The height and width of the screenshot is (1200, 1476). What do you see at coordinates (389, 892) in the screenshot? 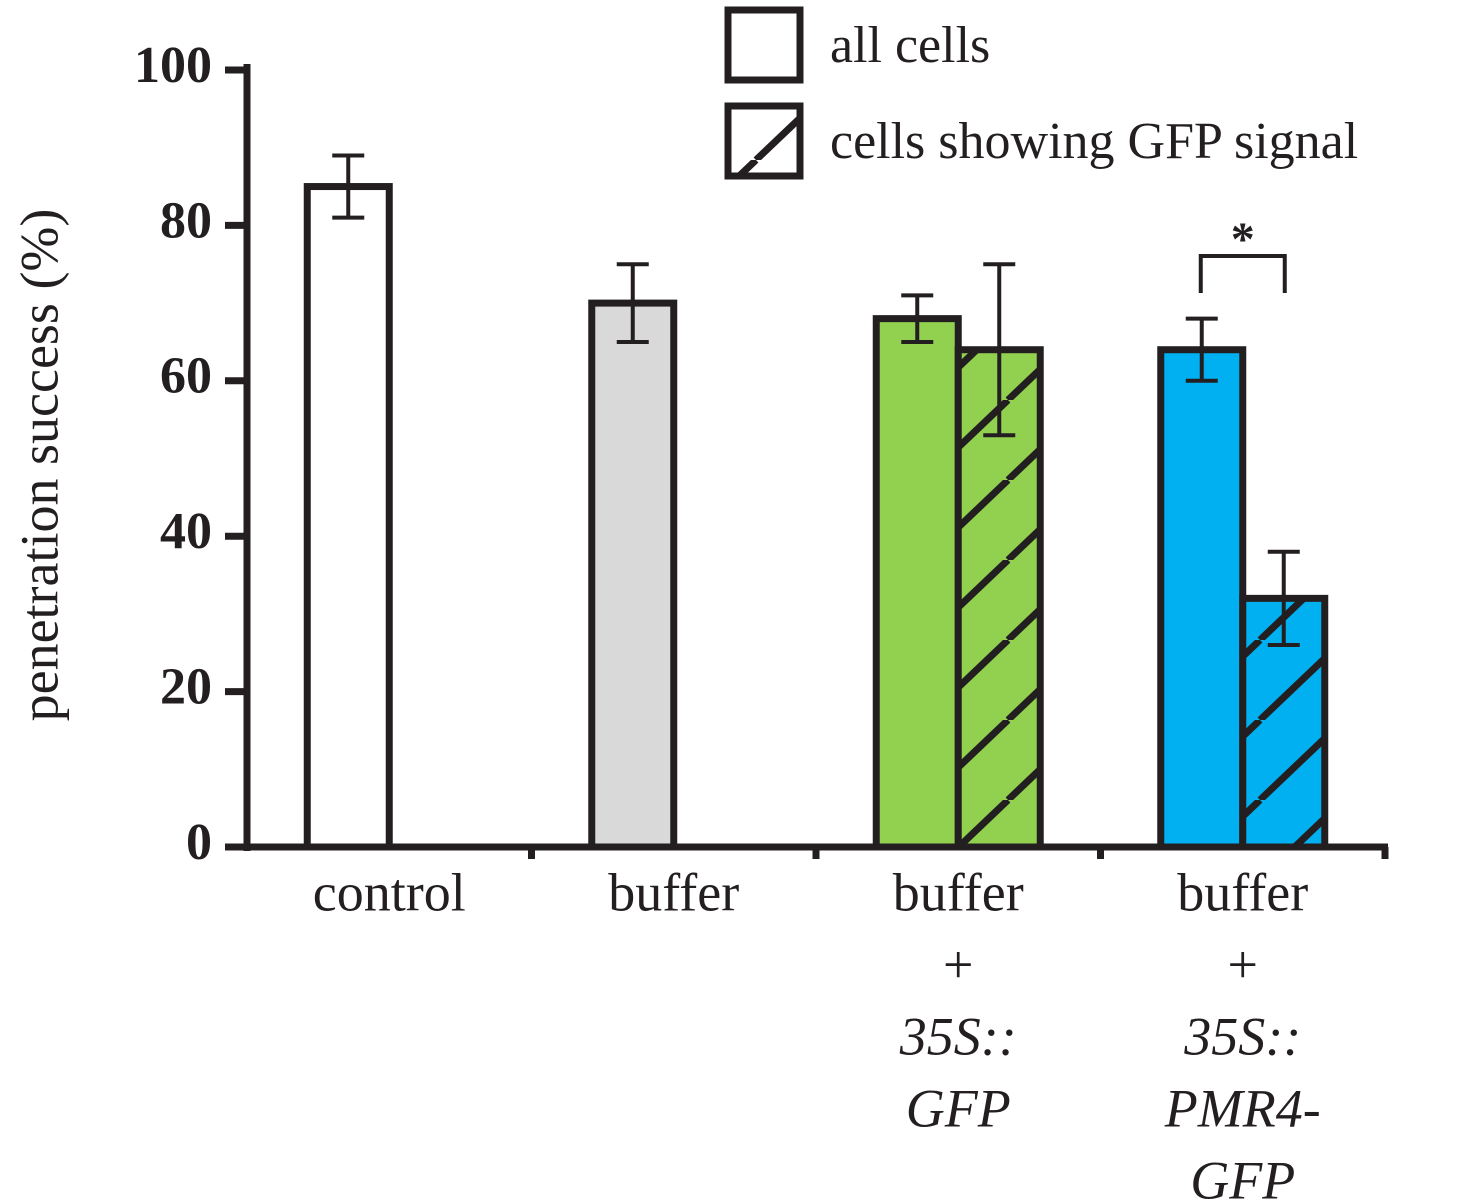
I see `x-tick-label: control` at bounding box center [389, 892].